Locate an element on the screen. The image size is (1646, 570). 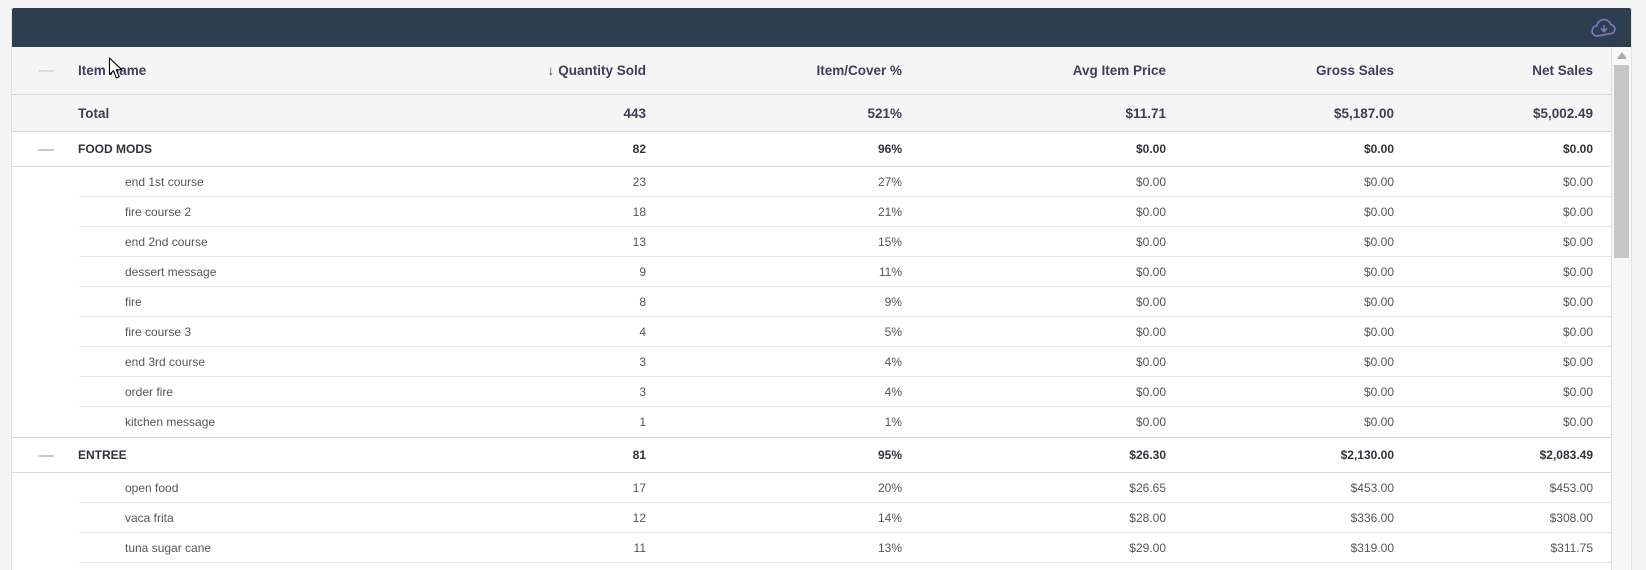
group-cover-pct: 96% is located at coordinates (889, 149).